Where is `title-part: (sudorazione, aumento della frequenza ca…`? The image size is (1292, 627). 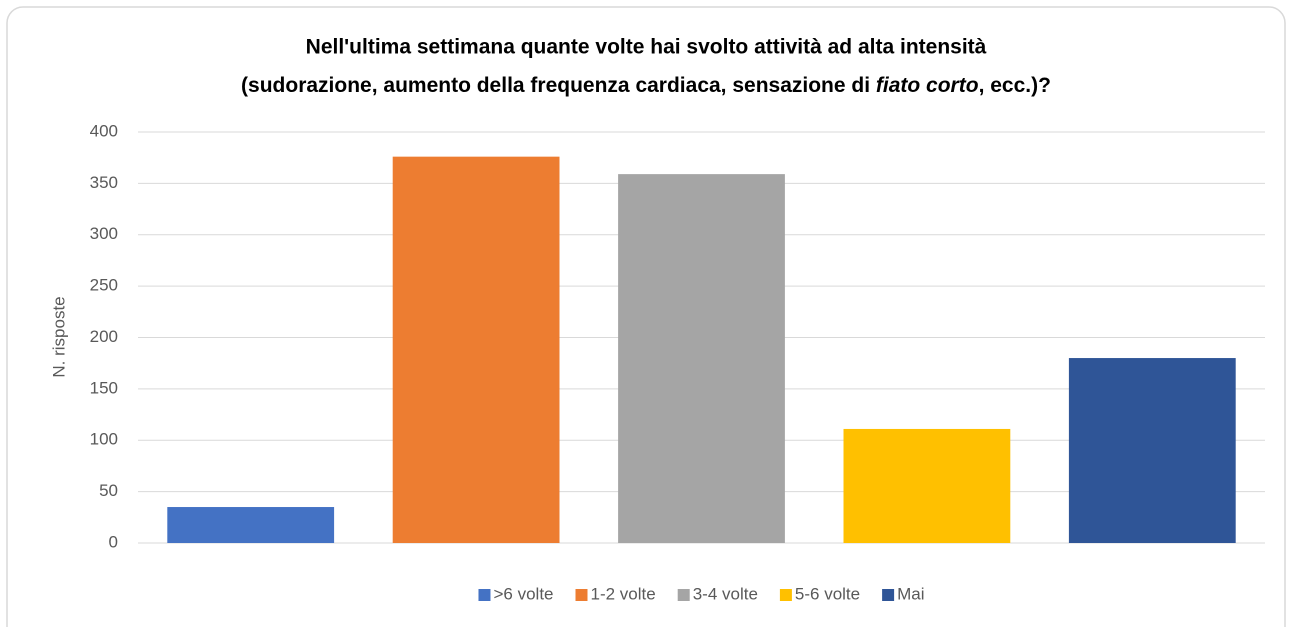
title-part: (sudorazione, aumento della frequenza ca… is located at coordinates (558, 85).